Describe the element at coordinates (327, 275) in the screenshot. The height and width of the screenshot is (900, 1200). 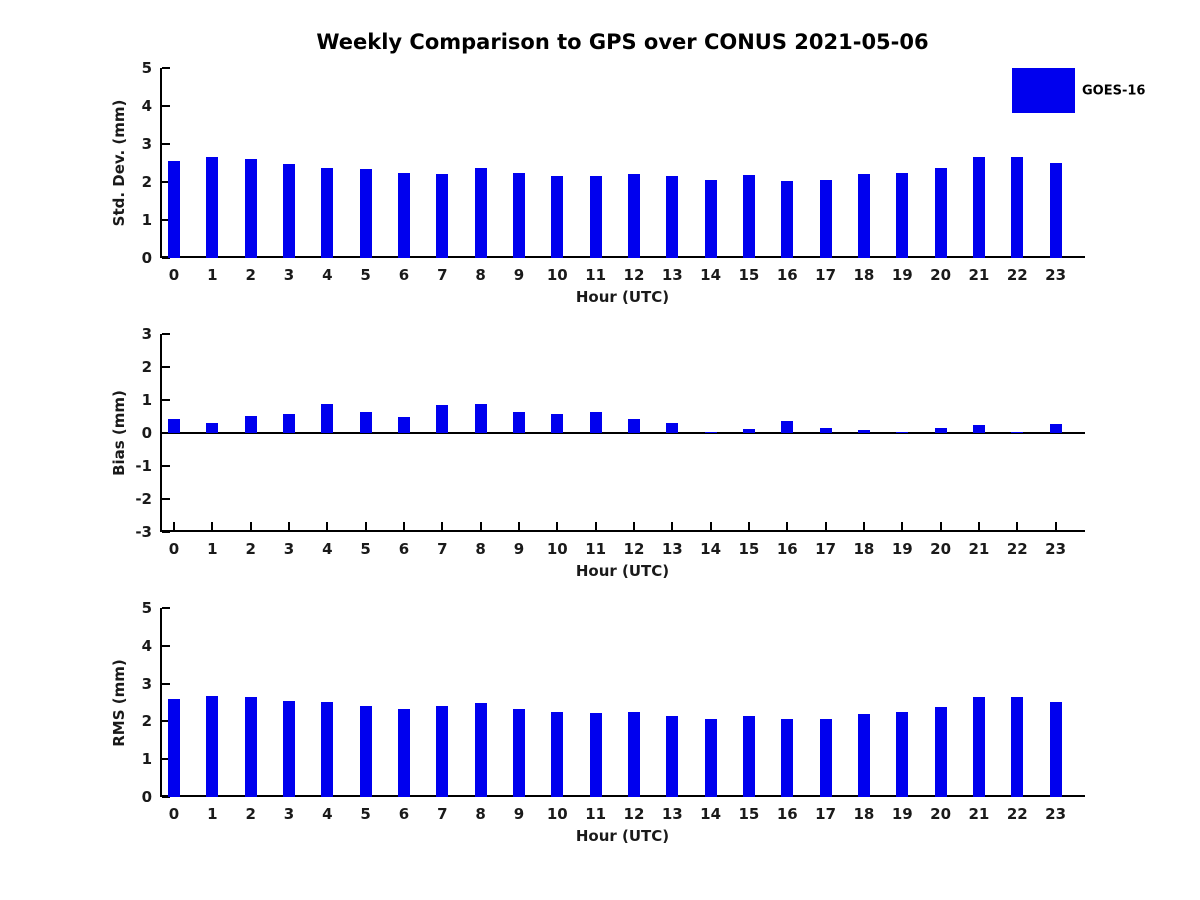
I see `x-tick-label: 4` at that location.